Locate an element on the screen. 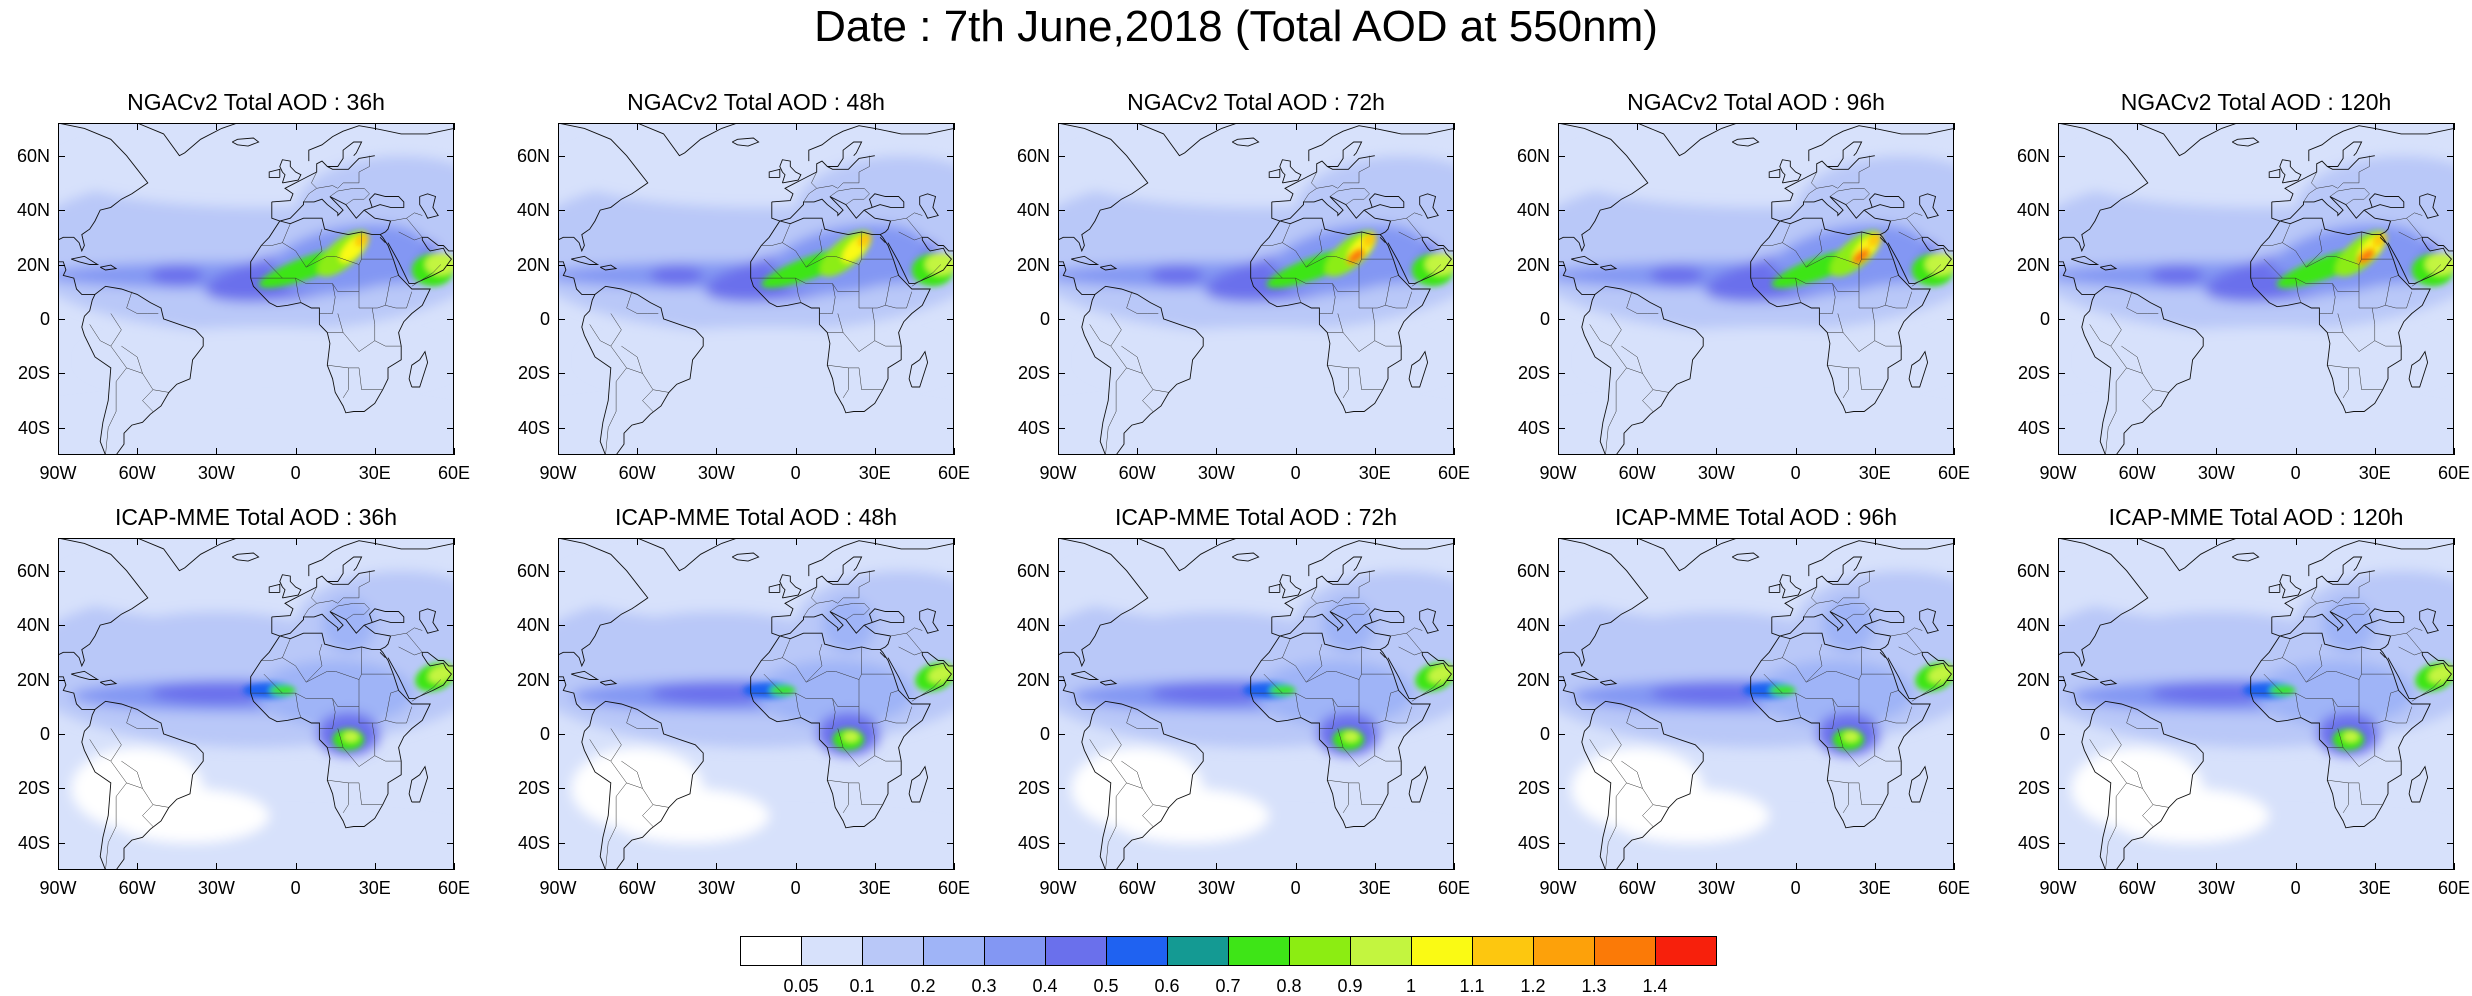  lat-tick-label: 0 is located at coordinates (1044, 733).